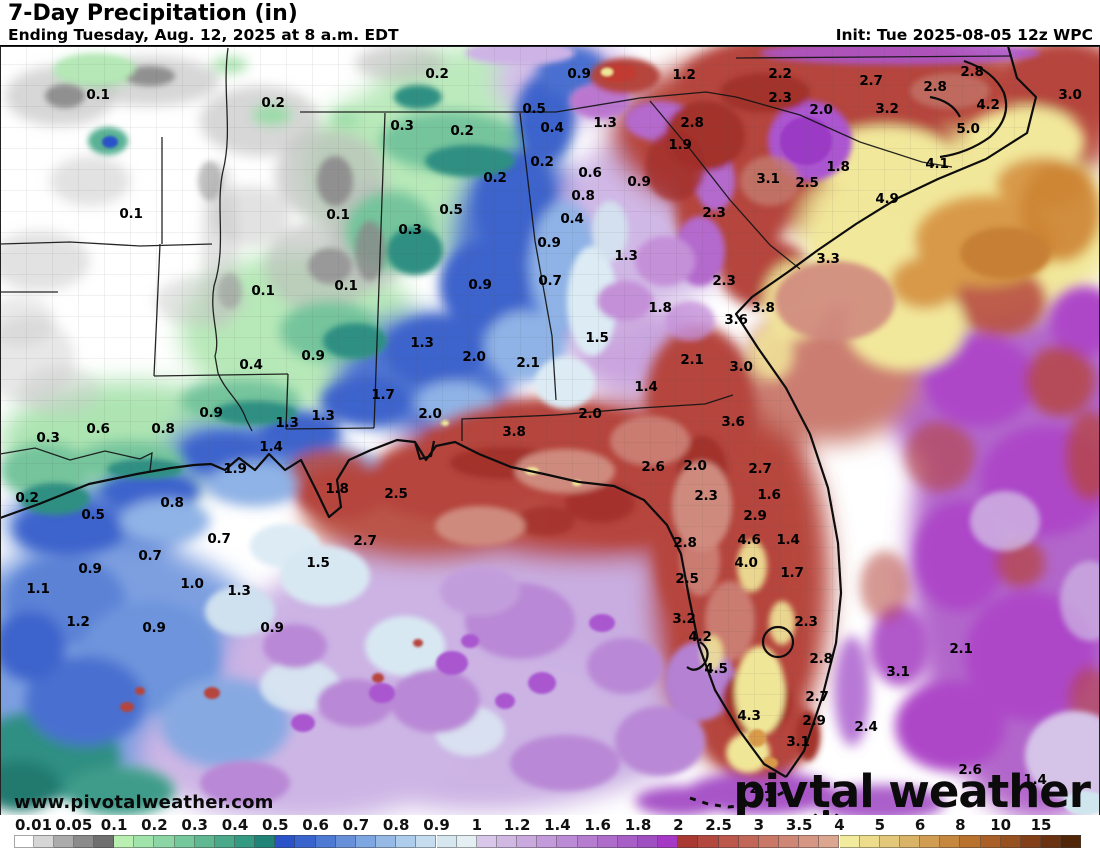  Describe the element at coordinates (968, 129) in the screenshot. I see `precip-value-label: 5.0` at that location.